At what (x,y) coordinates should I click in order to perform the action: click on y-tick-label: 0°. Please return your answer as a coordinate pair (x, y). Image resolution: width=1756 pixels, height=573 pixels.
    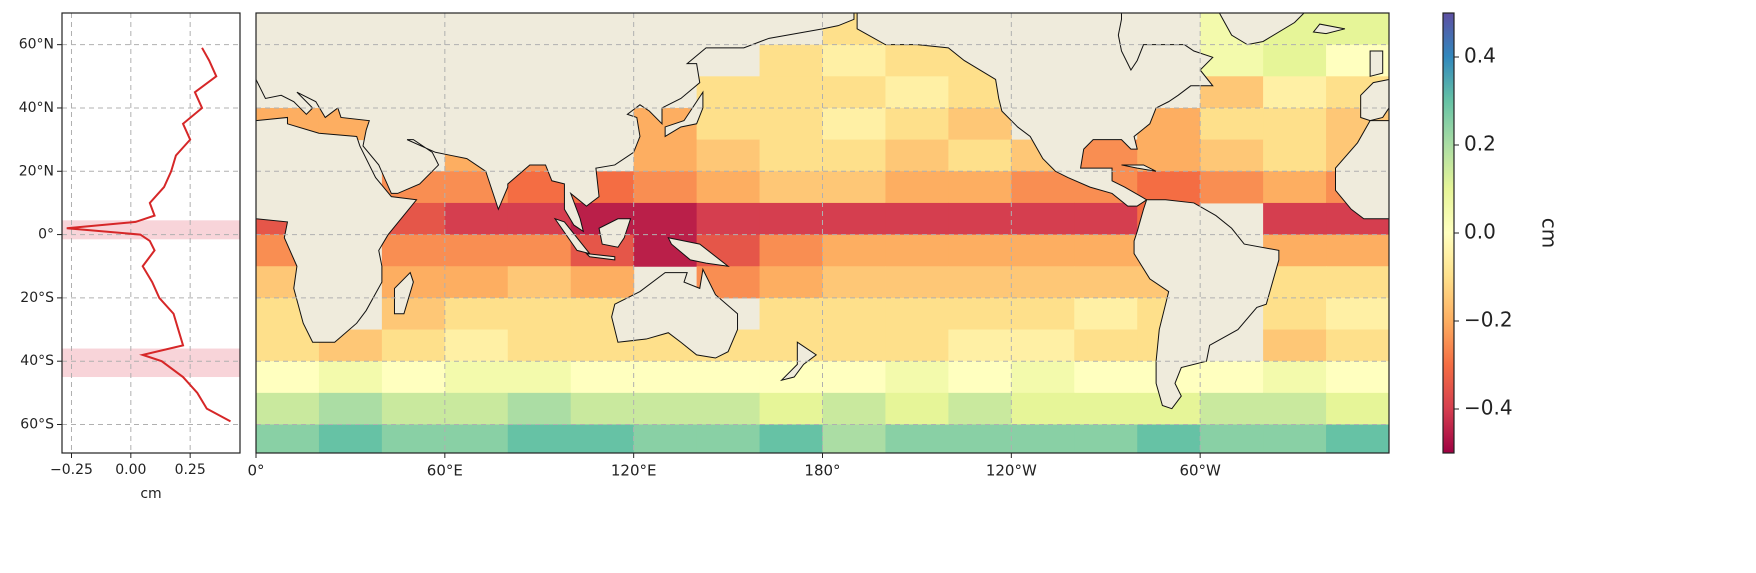
    Looking at the image, I should click on (46, 235).